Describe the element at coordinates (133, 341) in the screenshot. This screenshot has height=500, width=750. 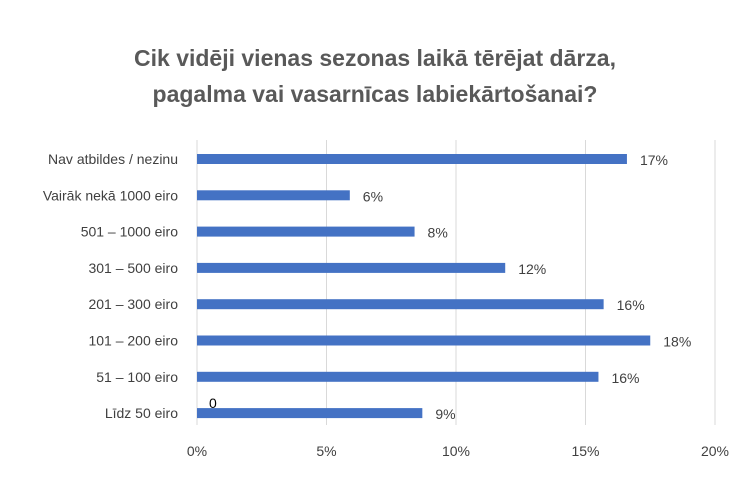
I see `category-label: 101 – 200 eiro` at that location.